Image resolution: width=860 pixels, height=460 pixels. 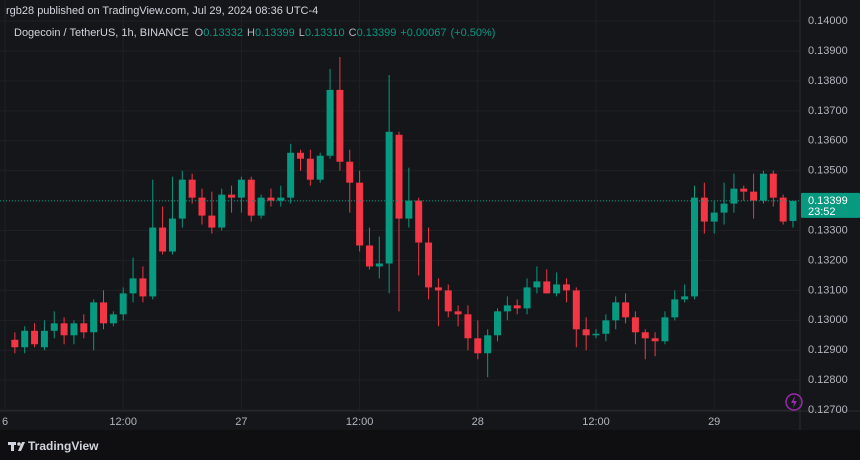 I want to click on y-tick-label: 0.13600, so click(x=828, y=141).